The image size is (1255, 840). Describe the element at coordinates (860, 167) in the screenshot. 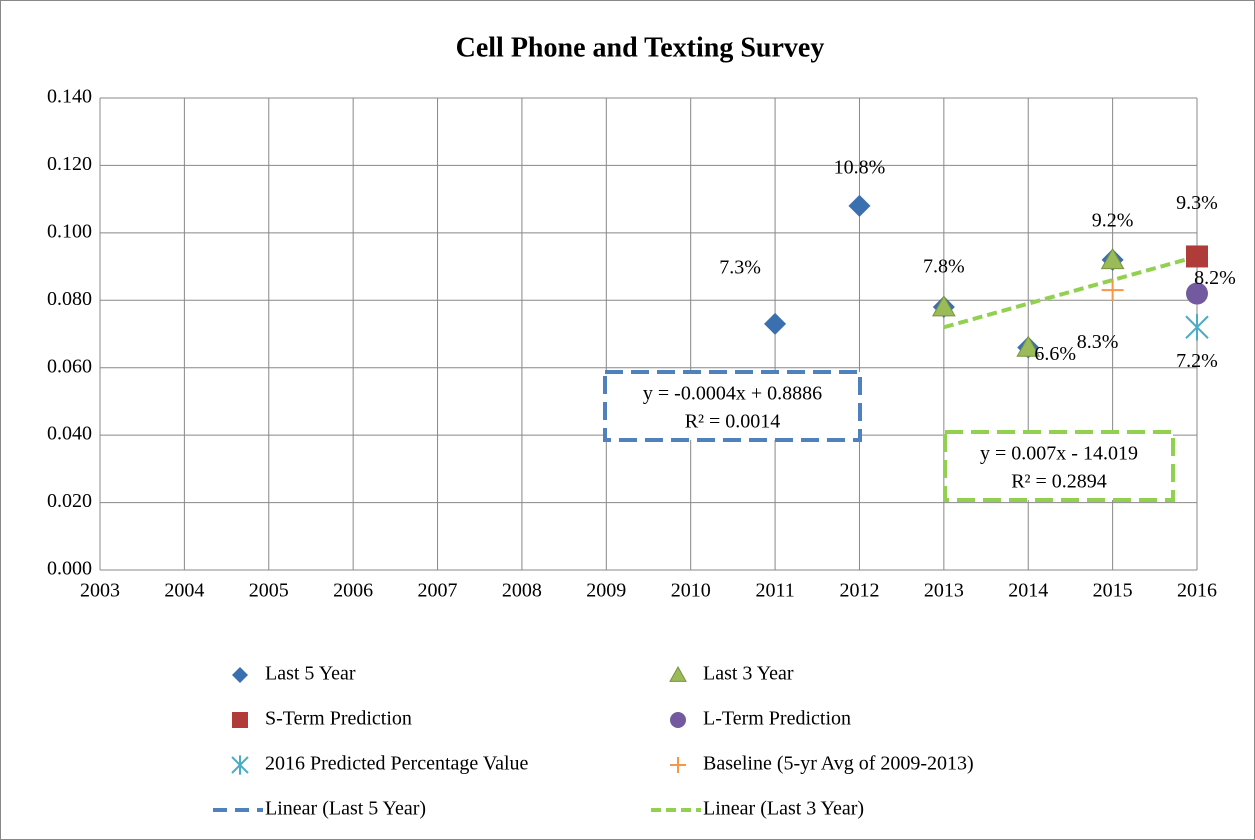

I see `data-label: 10.8%` at that location.